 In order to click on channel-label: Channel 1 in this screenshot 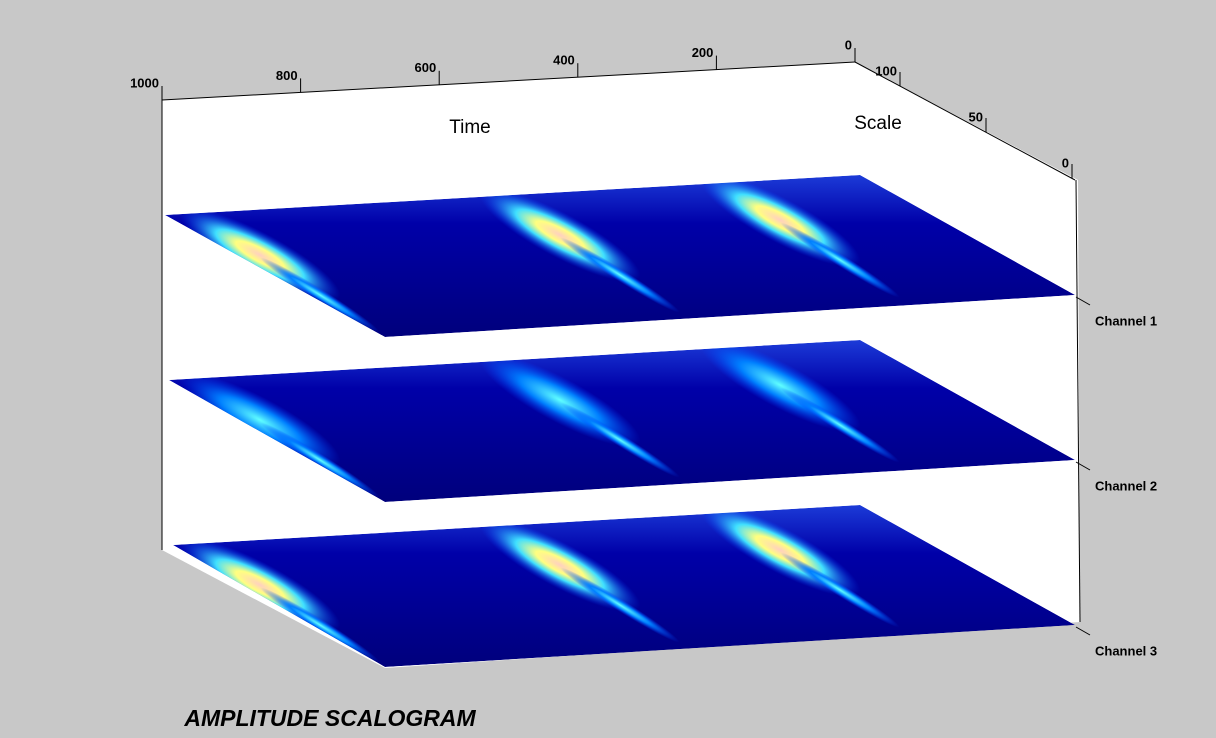, I will do `click(1126, 320)`.